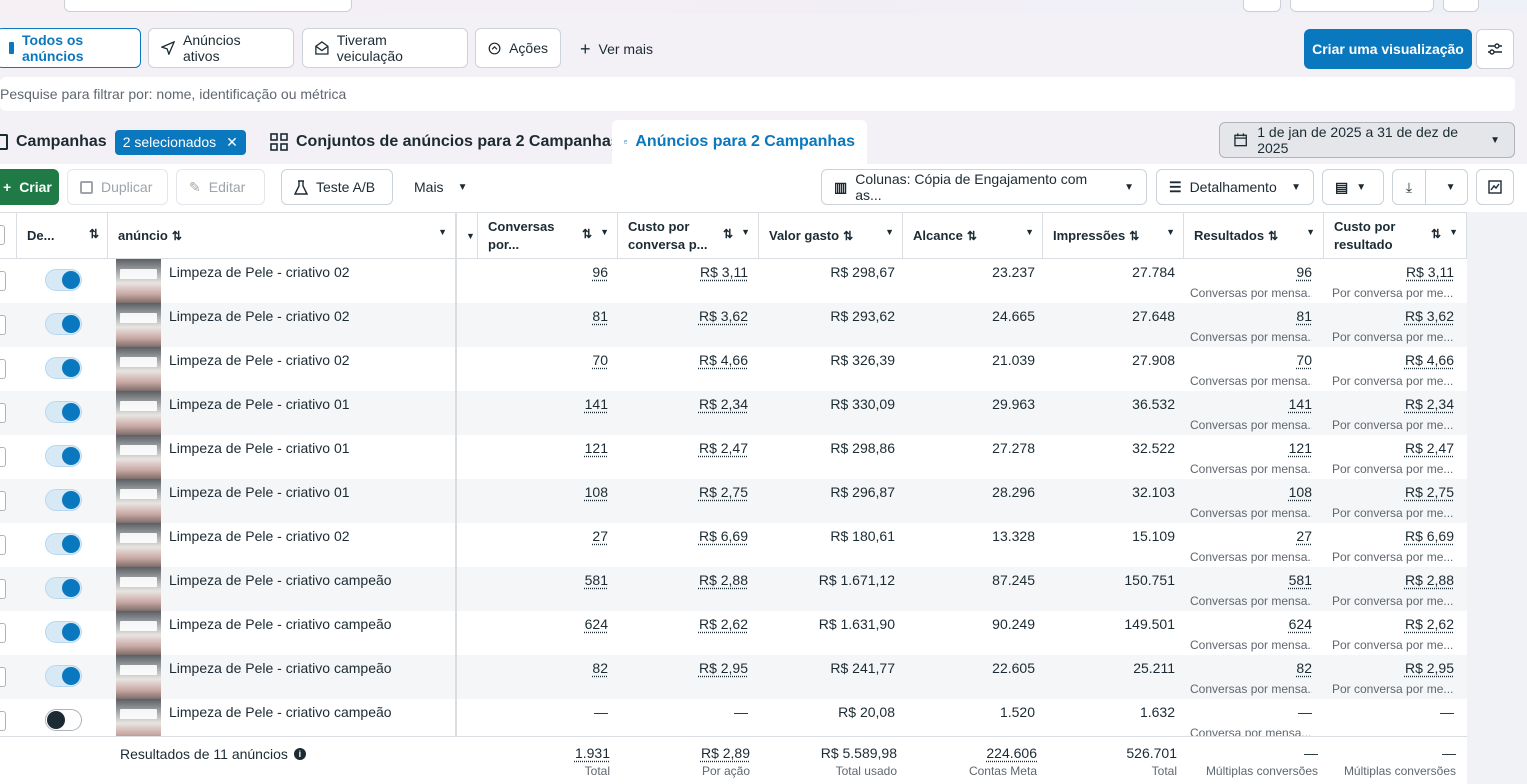 The width and height of the screenshot is (1527, 784). Describe the element at coordinates (1495, 49) in the screenshot. I see `settings-sliders-button` at that location.